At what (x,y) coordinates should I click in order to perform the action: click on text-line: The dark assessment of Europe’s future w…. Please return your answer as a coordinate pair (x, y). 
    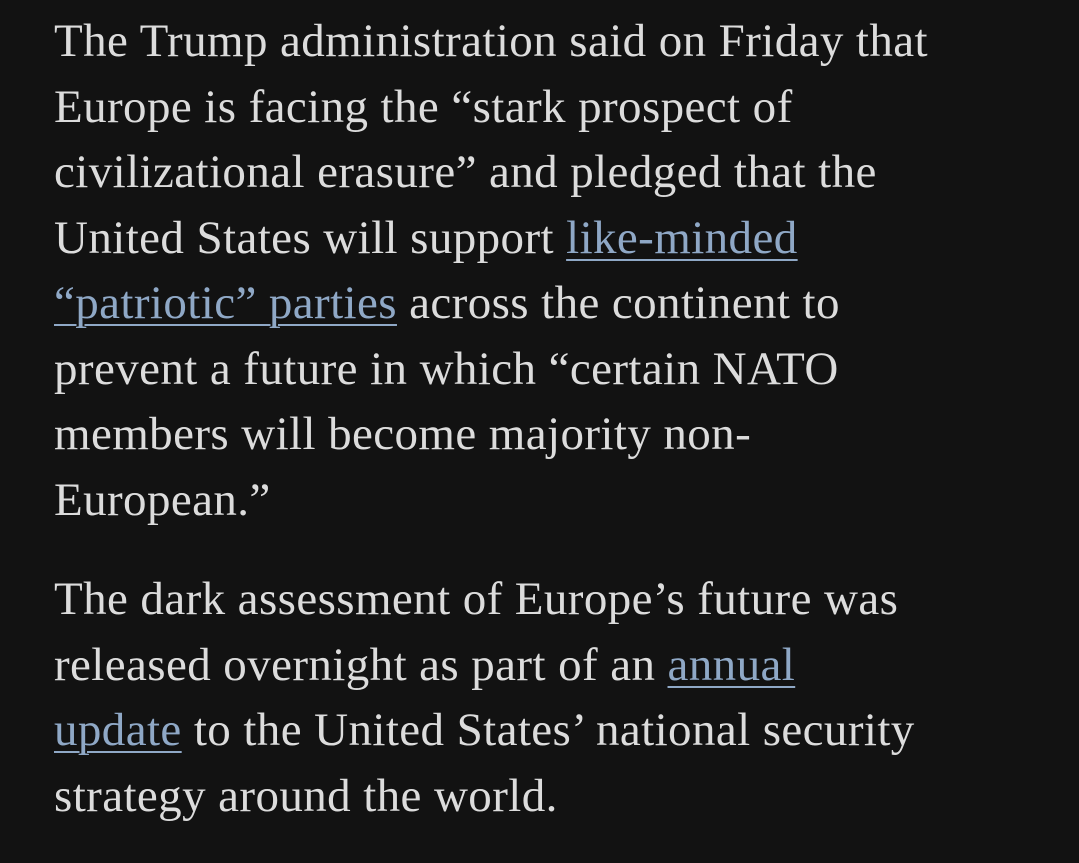
    Looking at the image, I should click on (559, 600).